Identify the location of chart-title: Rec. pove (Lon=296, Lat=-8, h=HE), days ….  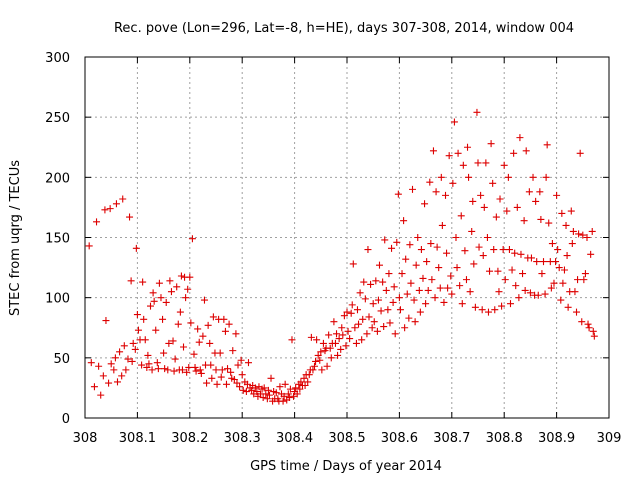
(344, 28).